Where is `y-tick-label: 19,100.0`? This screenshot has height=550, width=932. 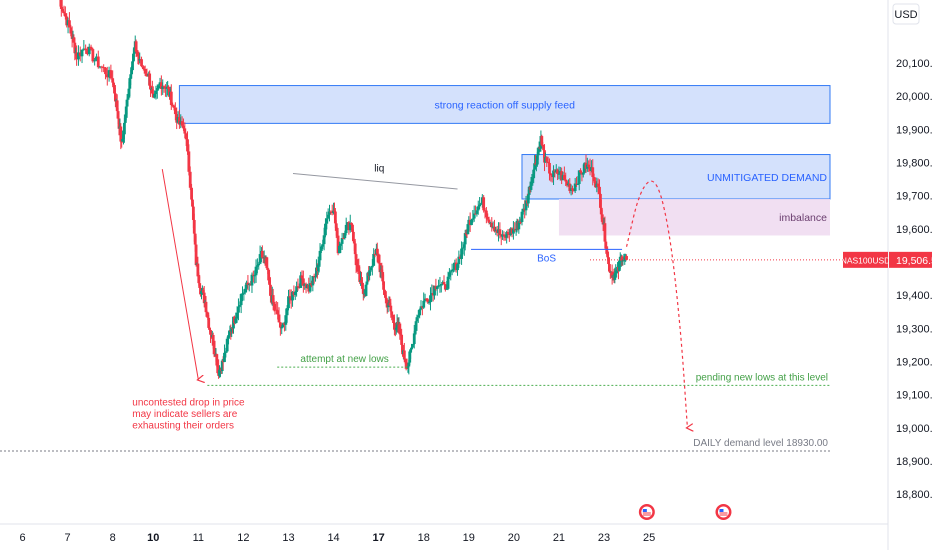 y-tick-label: 19,100.0 is located at coordinates (914, 396).